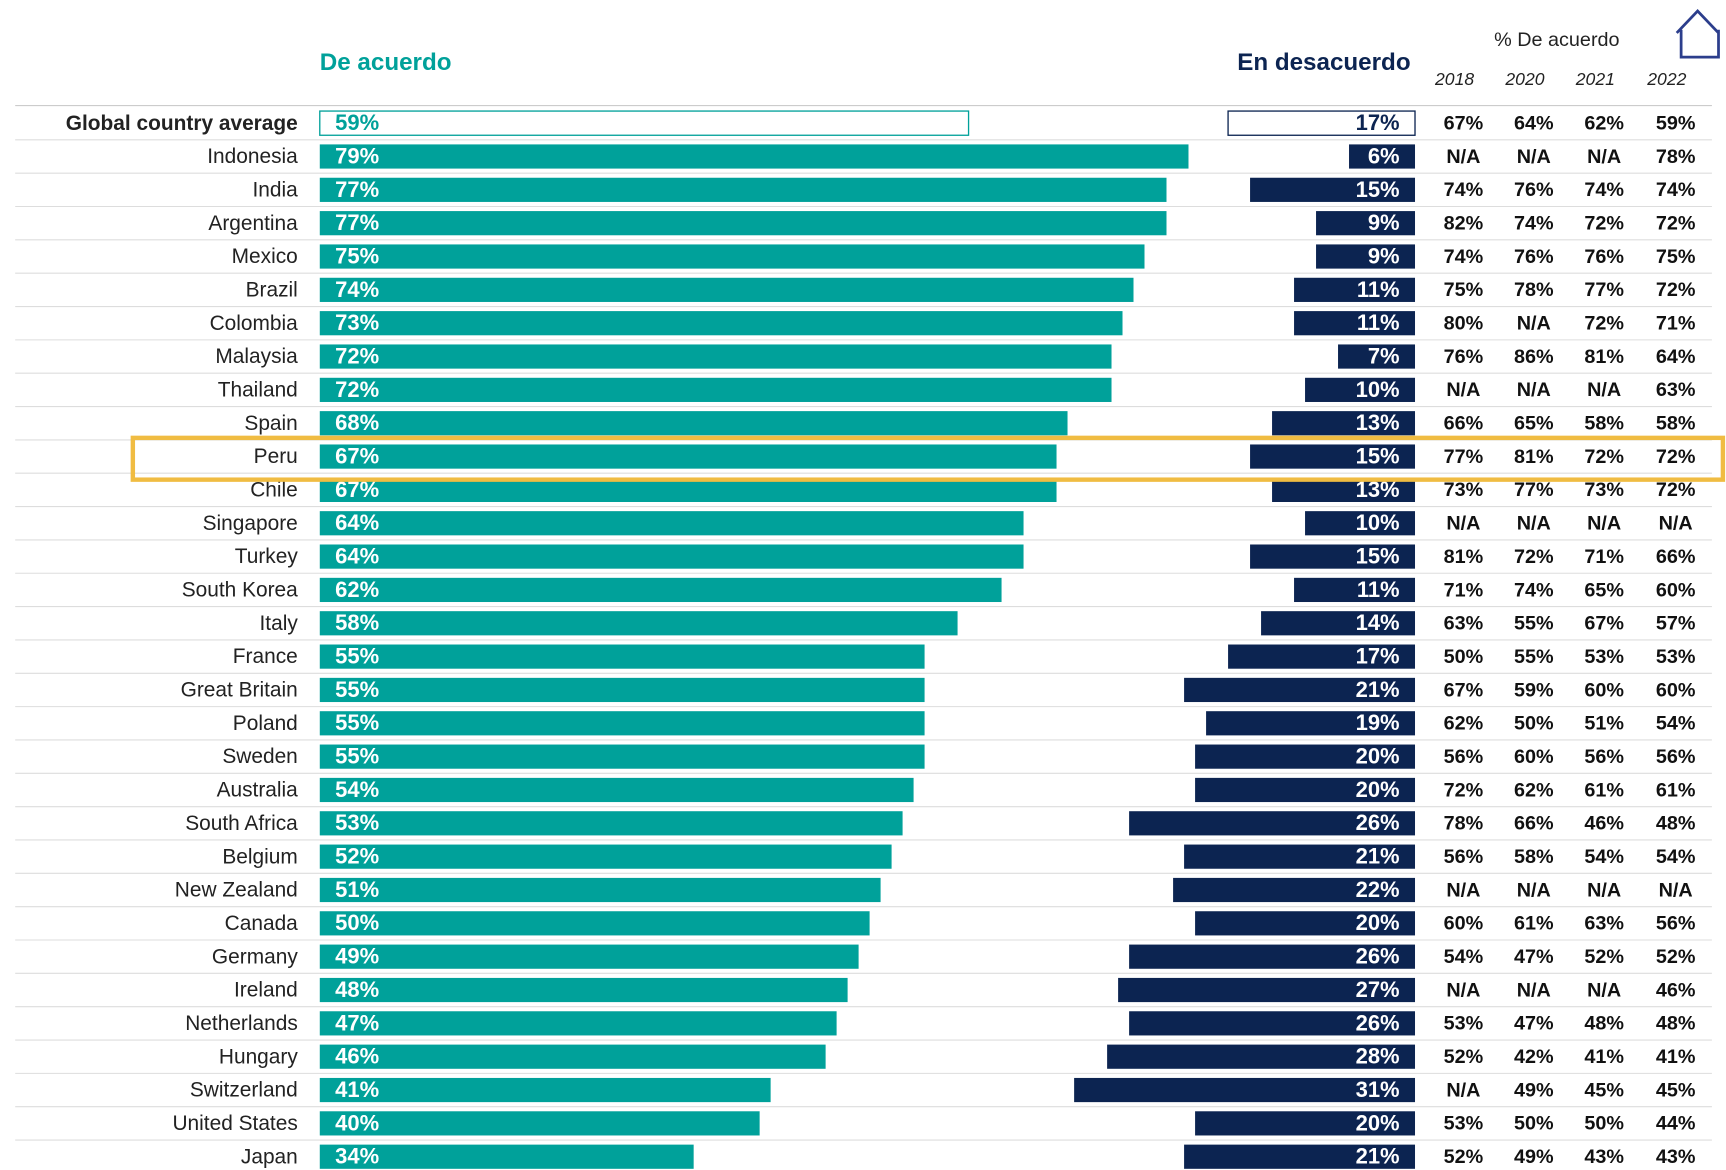 This screenshot has height=1170, width=1726. What do you see at coordinates (265, 723) in the screenshot?
I see `category-label: Poland` at bounding box center [265, 723].